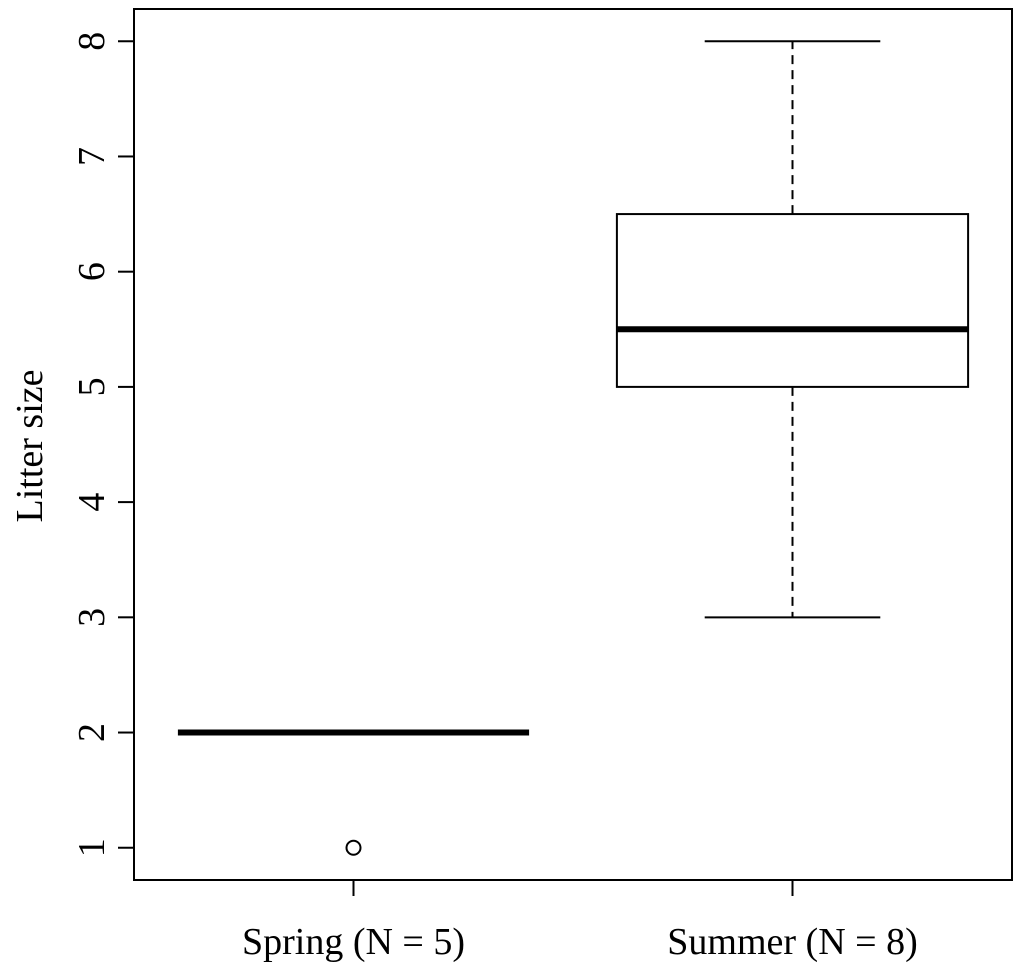 This screenshot has height=968, width=1017. Describe the element at coordinates (580, 921) in the screenshot. I see `x-axis: Spring (N = 5) Summer (N = 8)` at that location.